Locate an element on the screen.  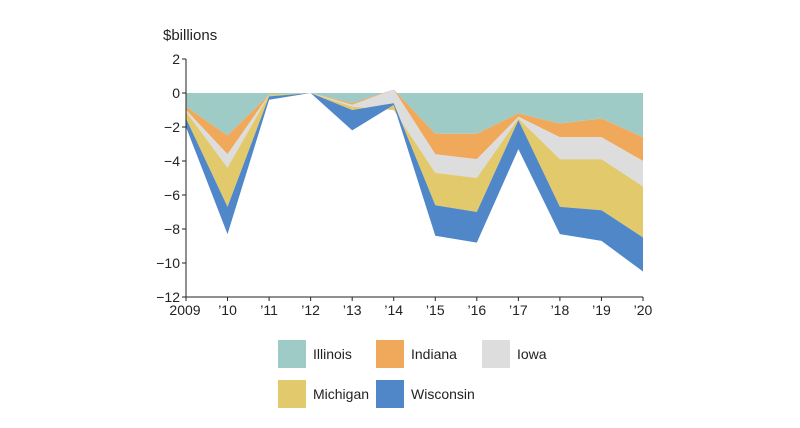
y-tick-label: −4 is located at coordinates (172, 161).